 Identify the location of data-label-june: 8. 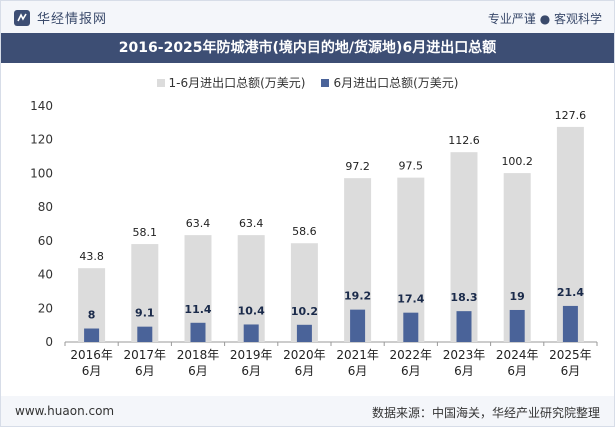
(92, 315).